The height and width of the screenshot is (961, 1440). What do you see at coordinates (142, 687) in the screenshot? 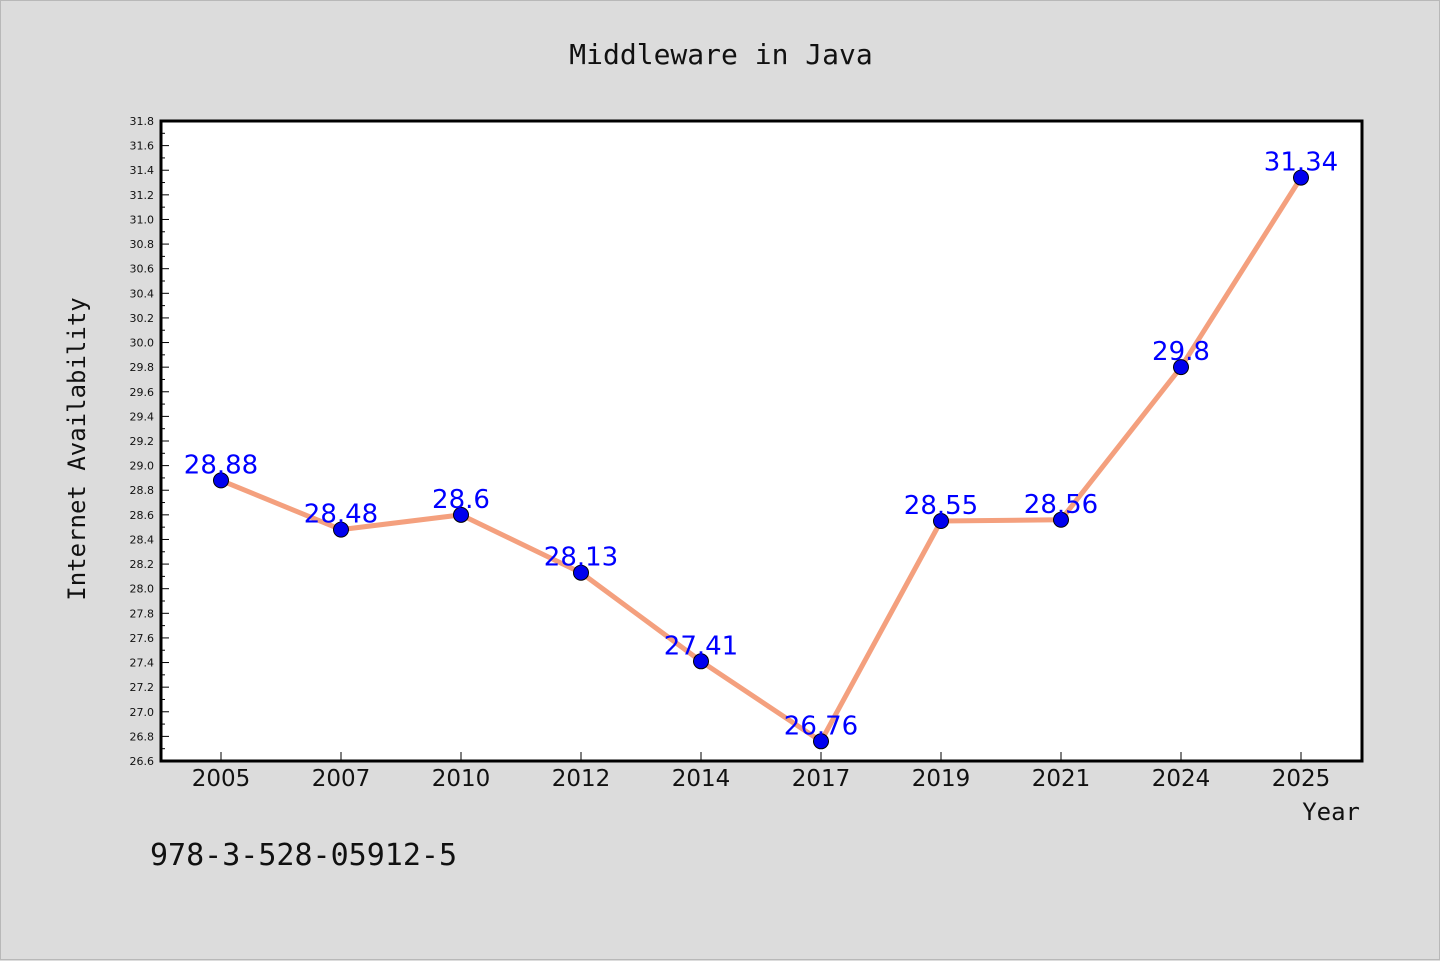
I see `y-tick-label: 27.2` at bounding box center [142, 687].